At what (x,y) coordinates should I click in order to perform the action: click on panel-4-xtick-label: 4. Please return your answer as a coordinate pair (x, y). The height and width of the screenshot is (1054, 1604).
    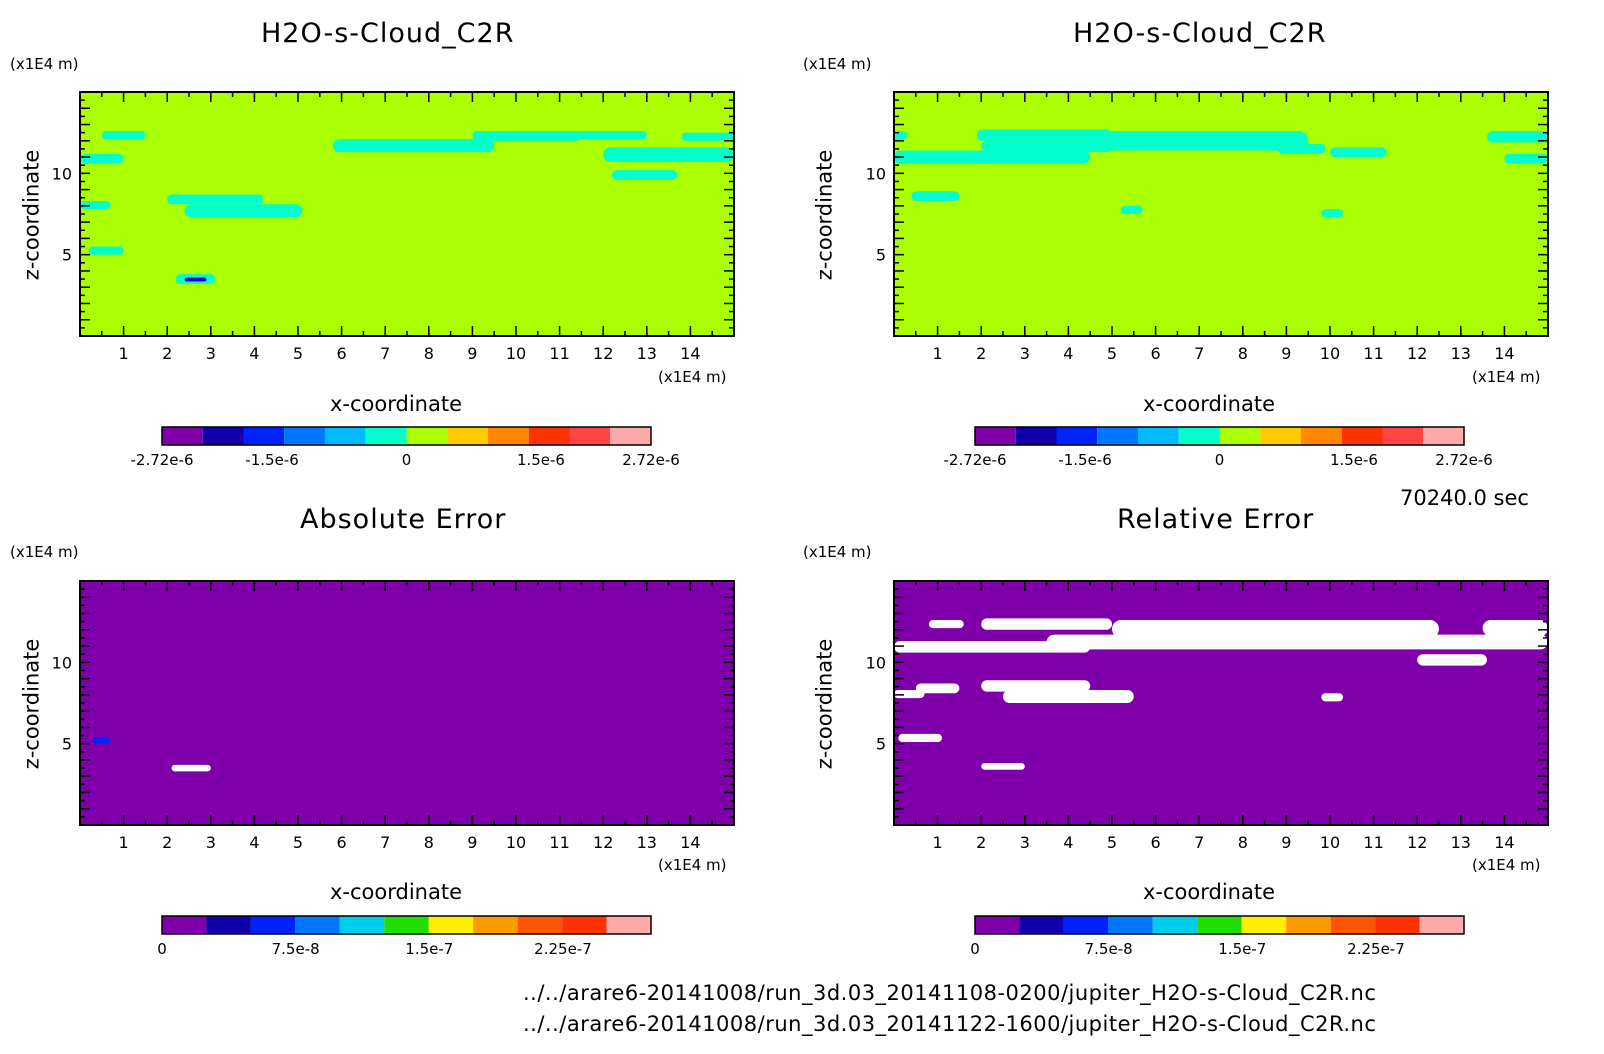
    Looking at the image, I should click on (1068, 842).